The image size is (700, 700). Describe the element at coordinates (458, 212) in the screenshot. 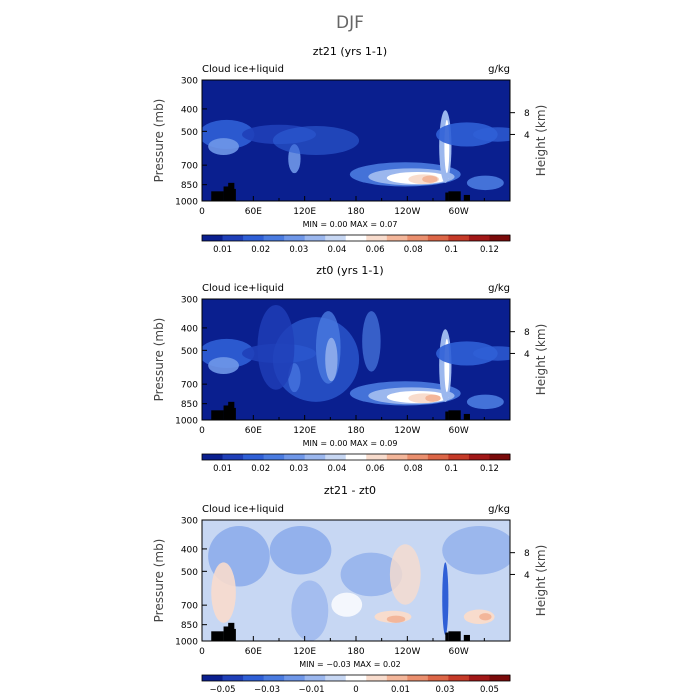

I see `x-tick-label: 60W` at that location.